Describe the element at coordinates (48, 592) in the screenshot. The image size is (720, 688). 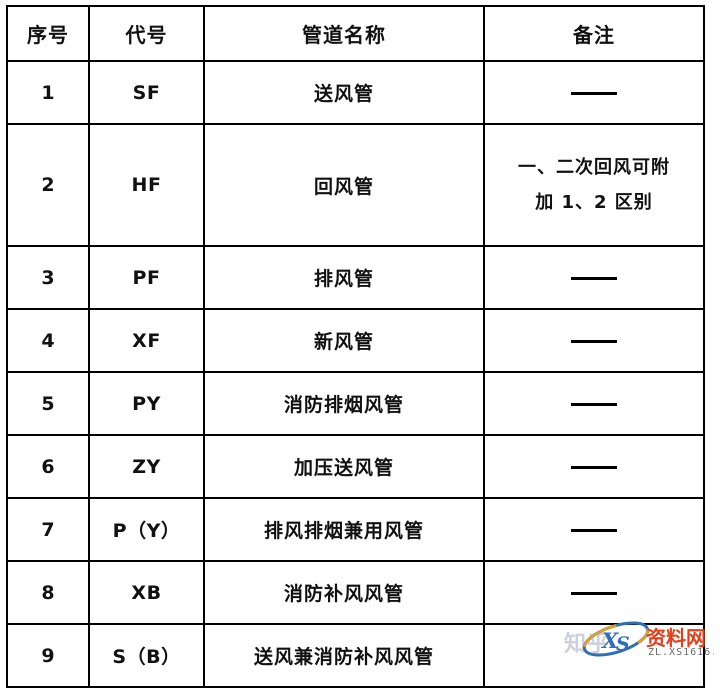
I see `cell-sequence: 8` at that location.